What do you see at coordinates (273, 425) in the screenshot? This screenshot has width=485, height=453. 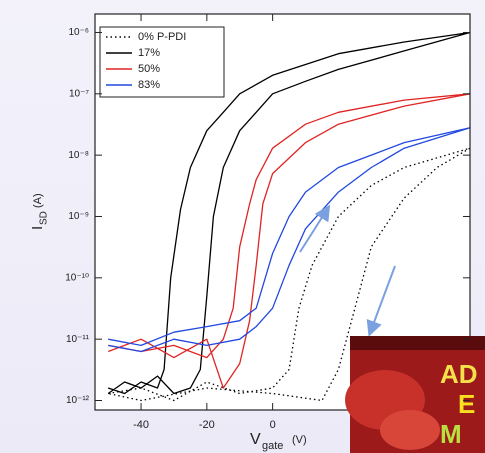 I see `x-tick-label: 0` at bounding box center [273, 425].